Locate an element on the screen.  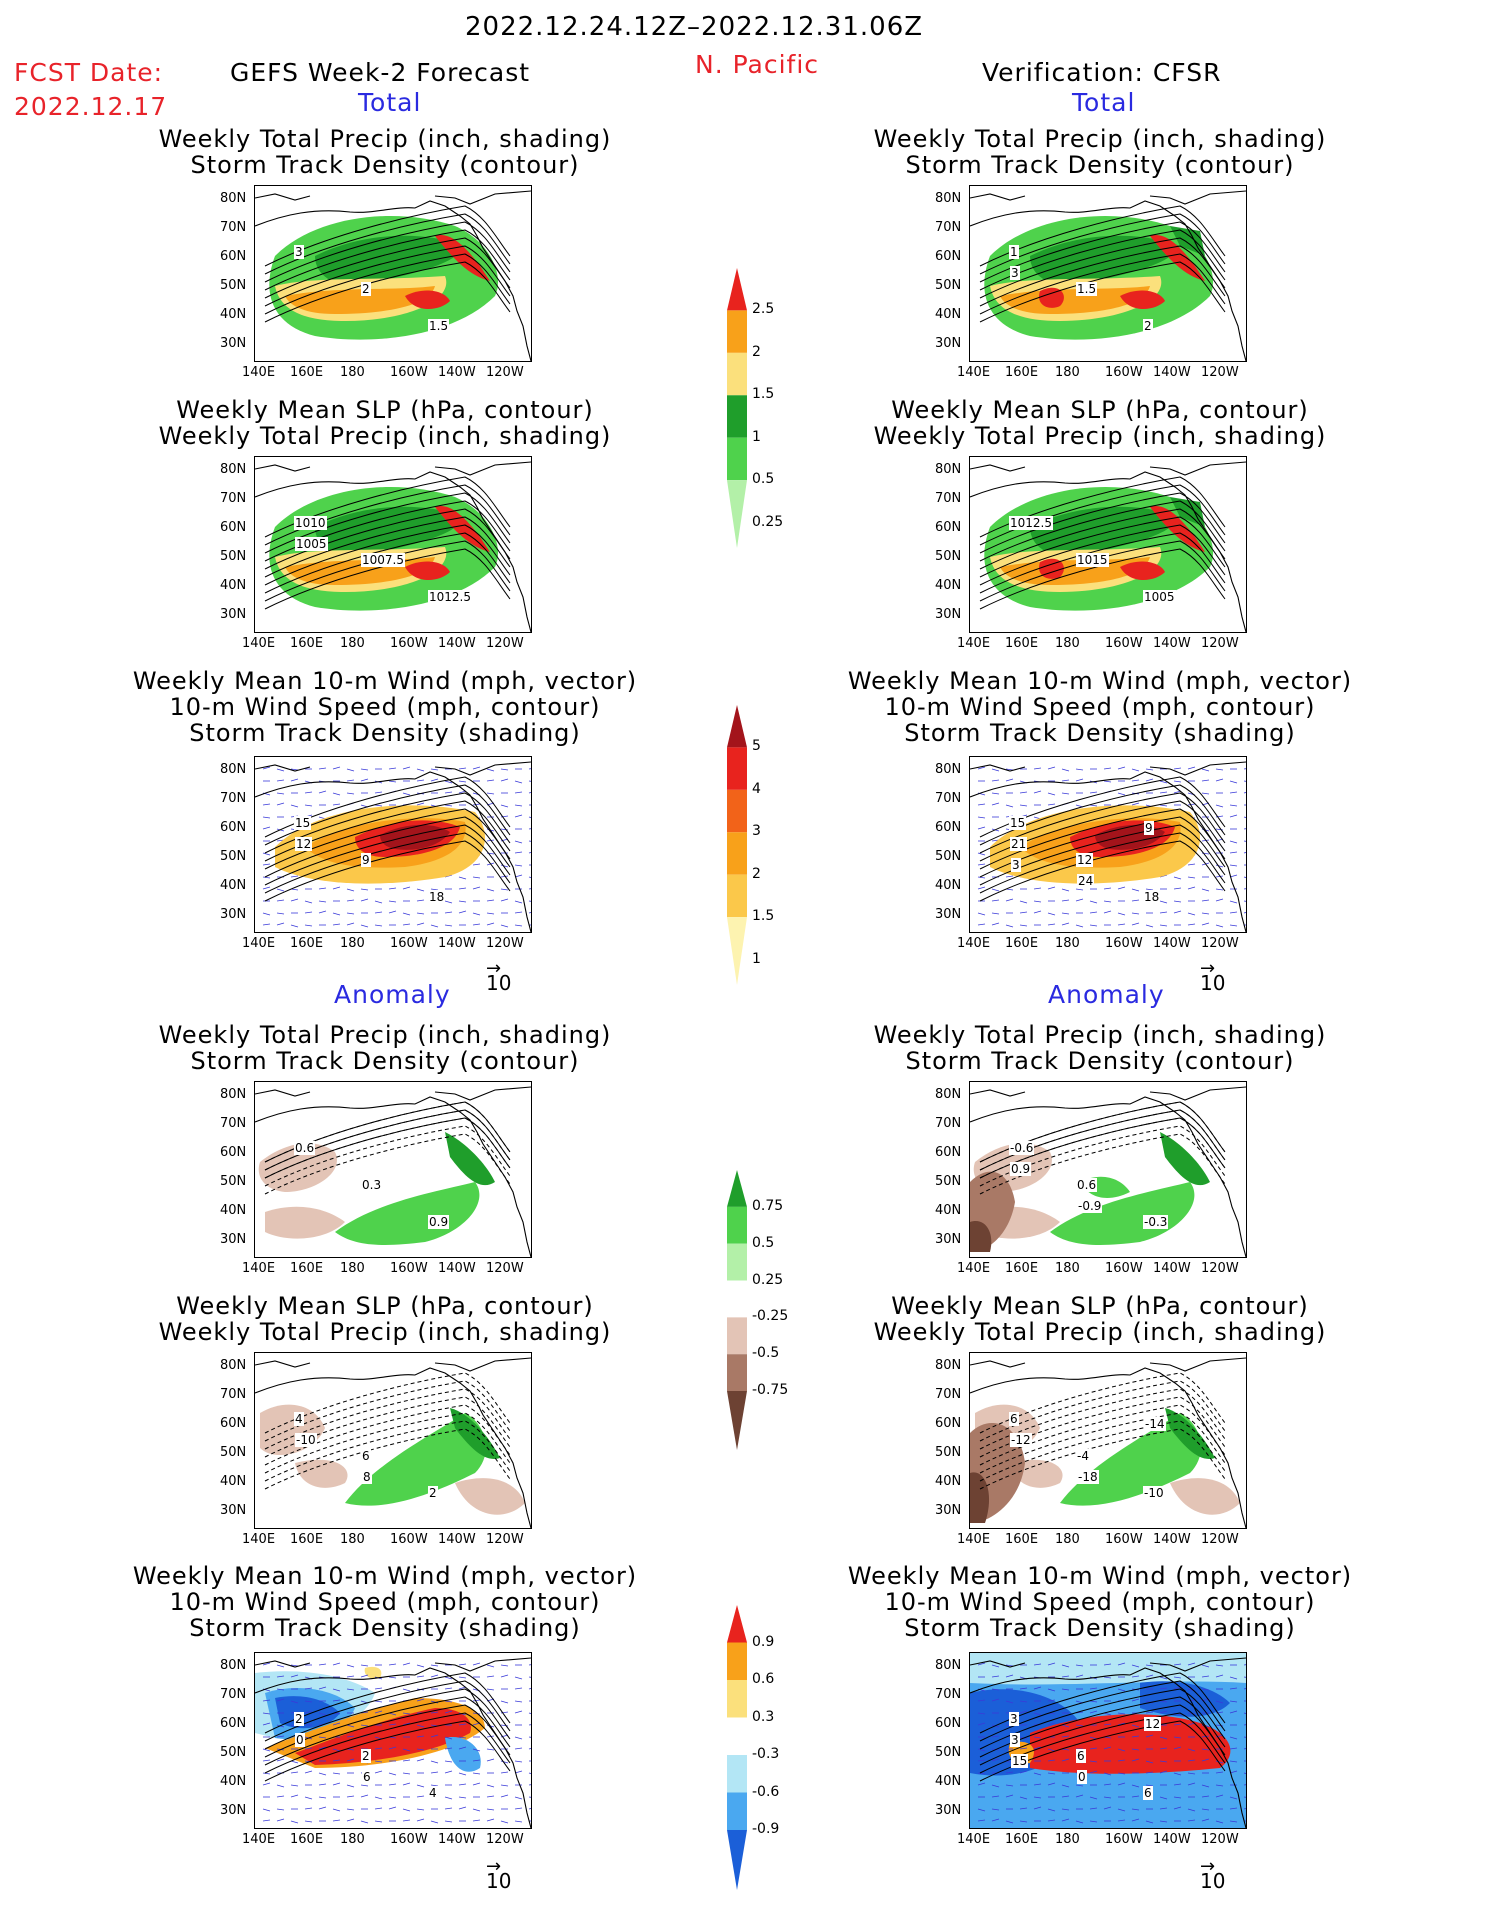
contour-label: -0.6 is located at coordinates (1022, 1148).